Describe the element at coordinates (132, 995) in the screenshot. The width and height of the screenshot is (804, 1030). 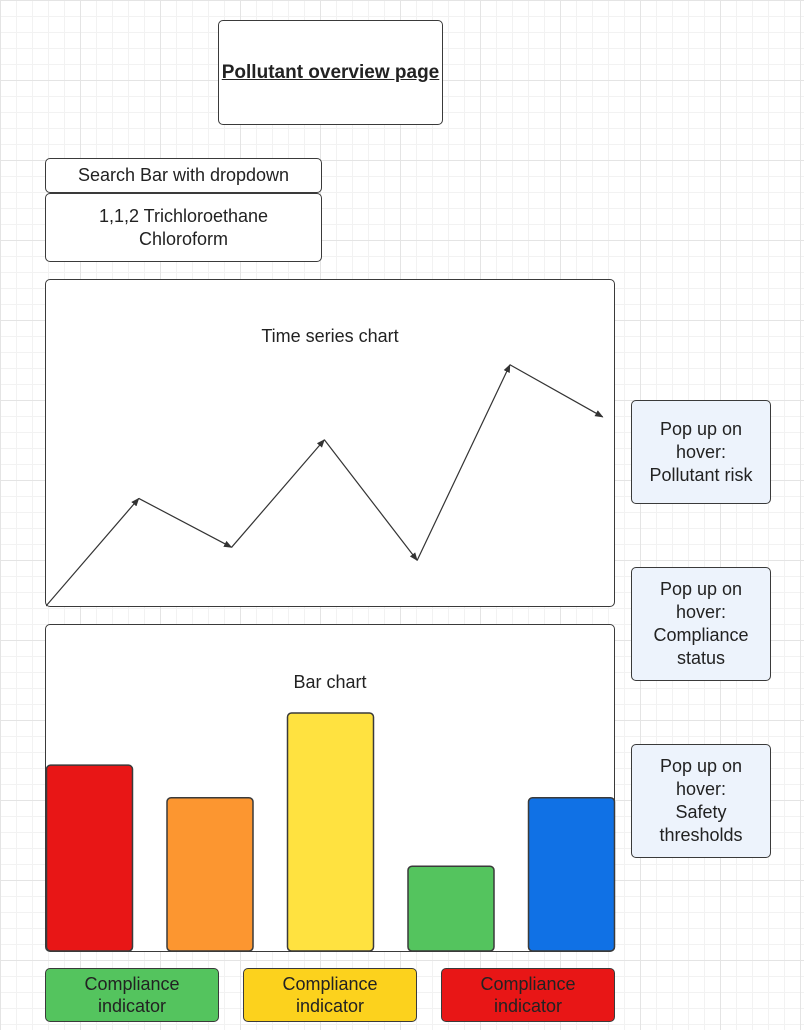
I see `compliance-indicator-green: Compliance indicator` at that location.